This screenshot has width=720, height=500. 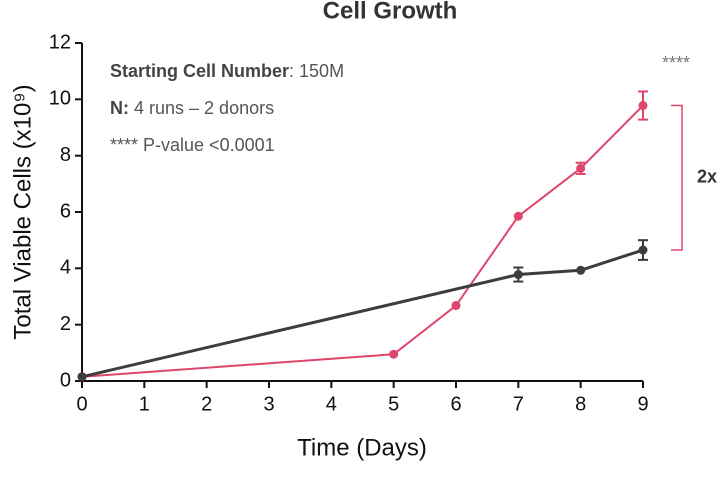 What do you see at coordinates (65, 211) in the screenshot?
I see `y-tick-label: 6` at bounding box center [65, 211].